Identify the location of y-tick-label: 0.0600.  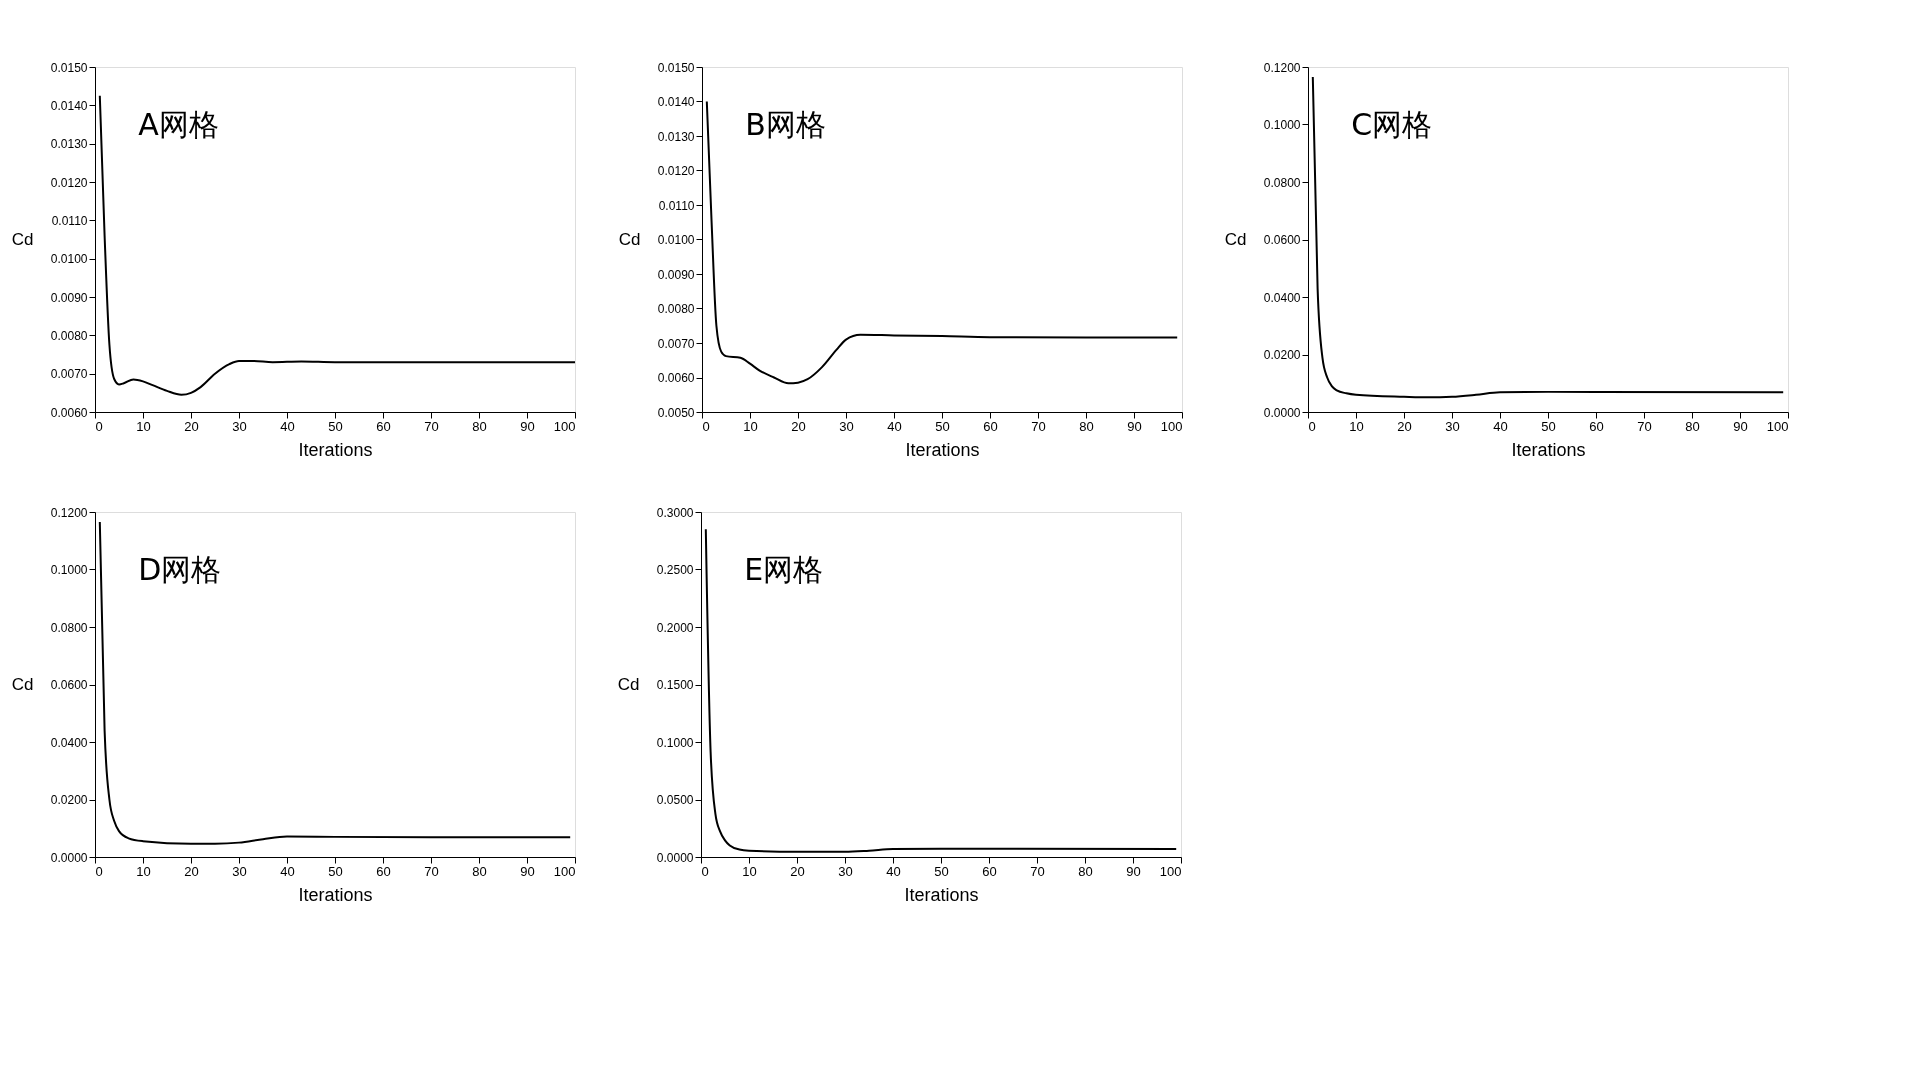
(1282, 240).